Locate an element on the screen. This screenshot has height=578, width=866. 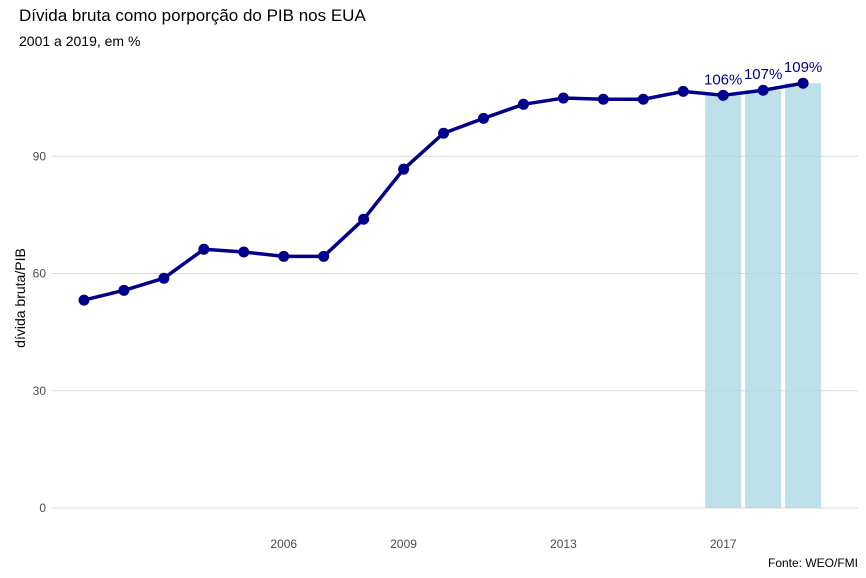
chart-subtitle: 2001 a 2019, em % is located at coordinates (80, 41).